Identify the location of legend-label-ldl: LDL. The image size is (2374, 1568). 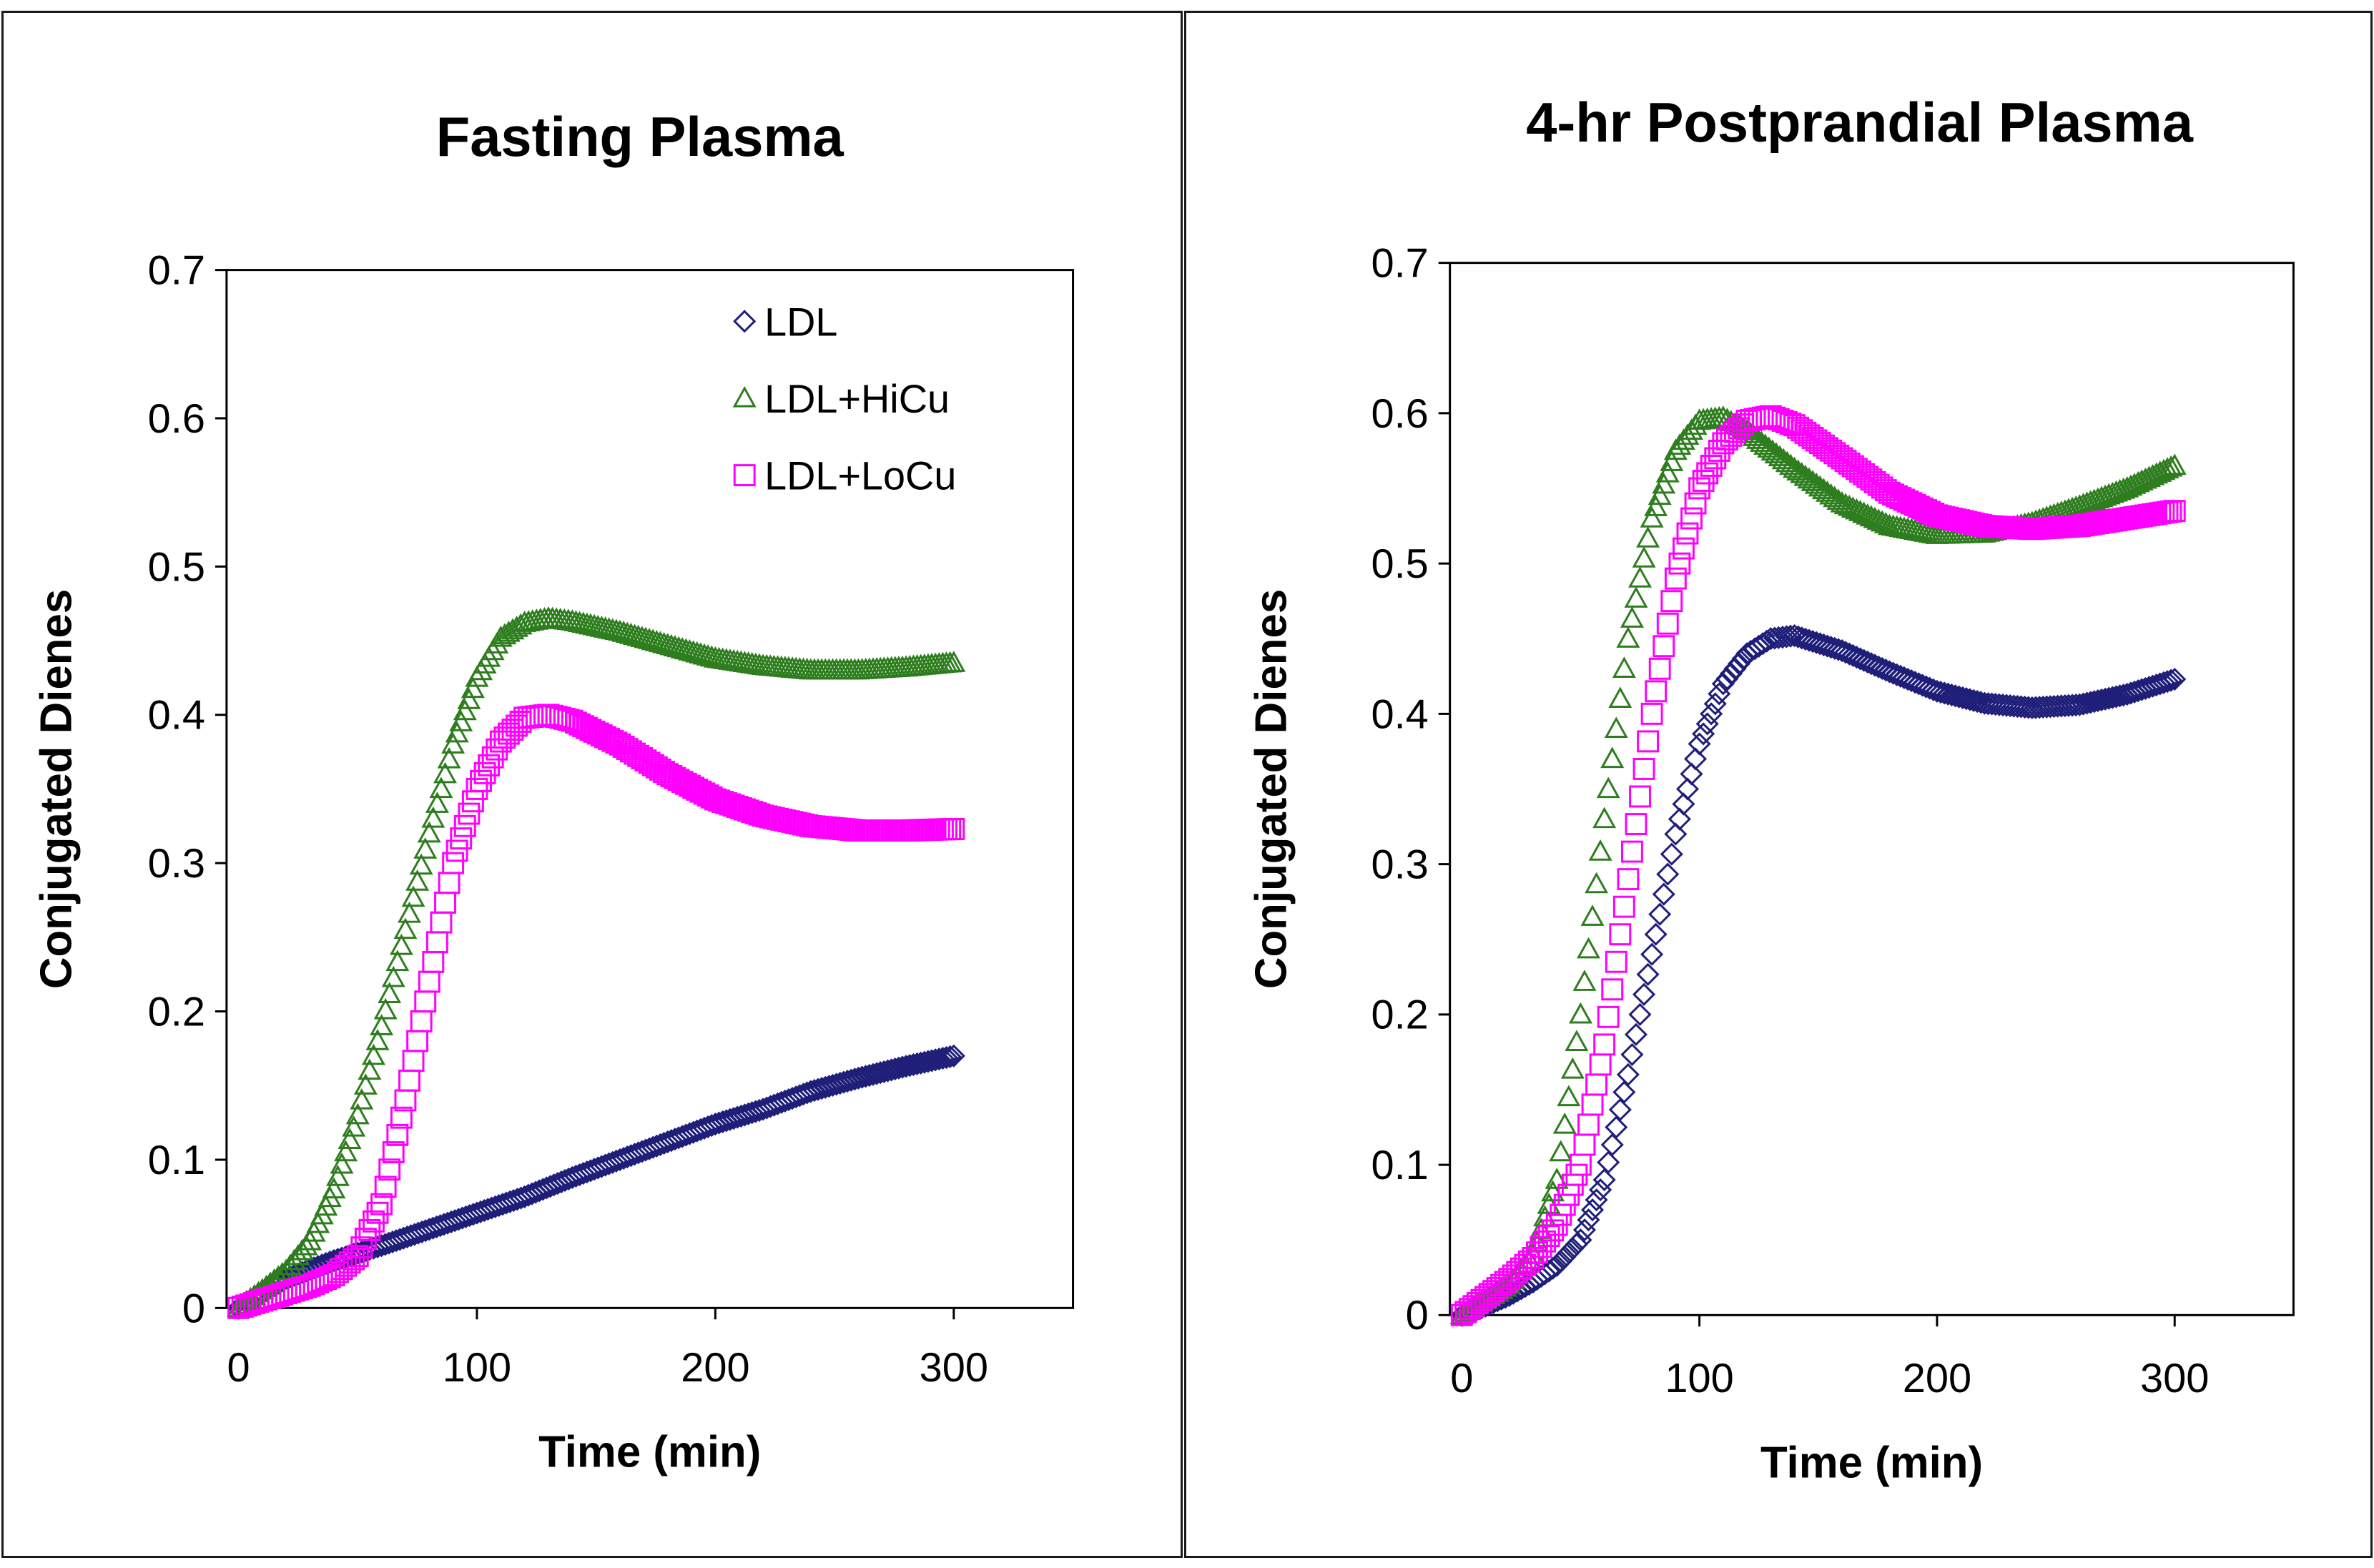
(800, 321).